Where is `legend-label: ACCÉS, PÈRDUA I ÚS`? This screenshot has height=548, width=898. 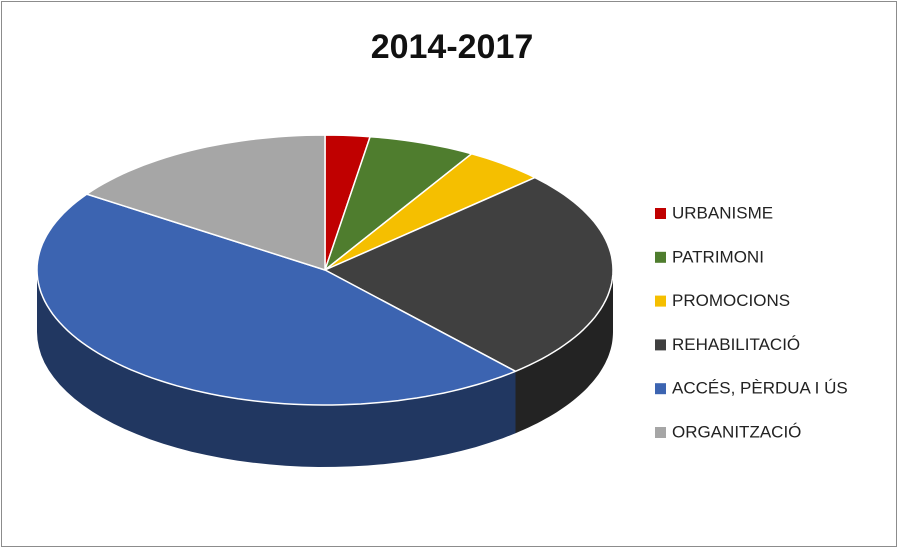
legend-label: ACCÉS, PÈRDUA I ÚS is located at coordinates (760, 388).